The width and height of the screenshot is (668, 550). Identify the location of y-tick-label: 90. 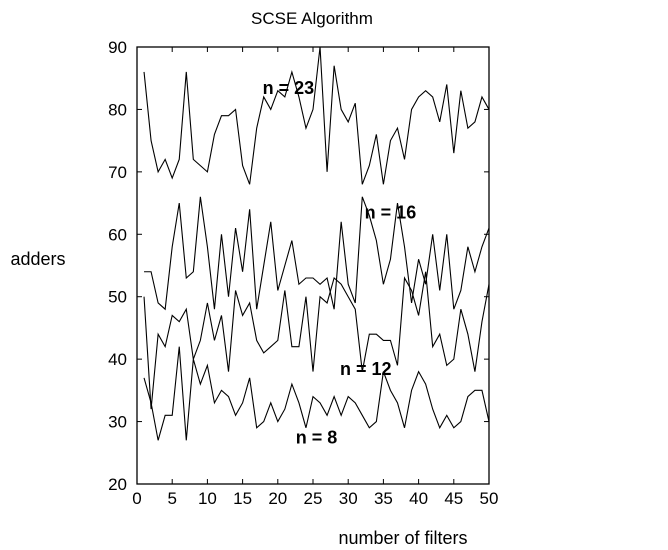
(117, 47).